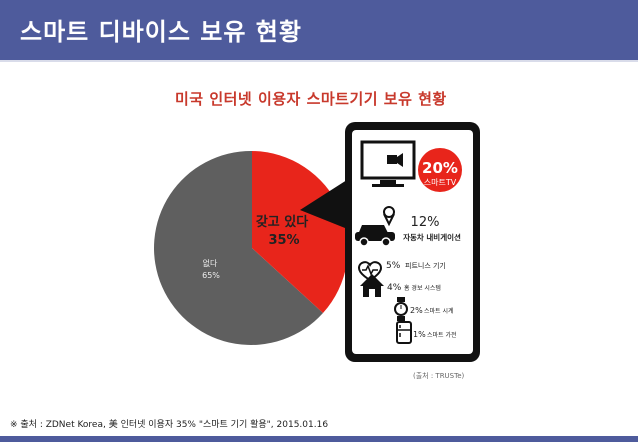 The height and width of the screenshot is (442, 638). Describe the element at coordinates (161, 32) in the screenshot. I see `page-title: 스마트 디바이스 보유 현황` at that location.